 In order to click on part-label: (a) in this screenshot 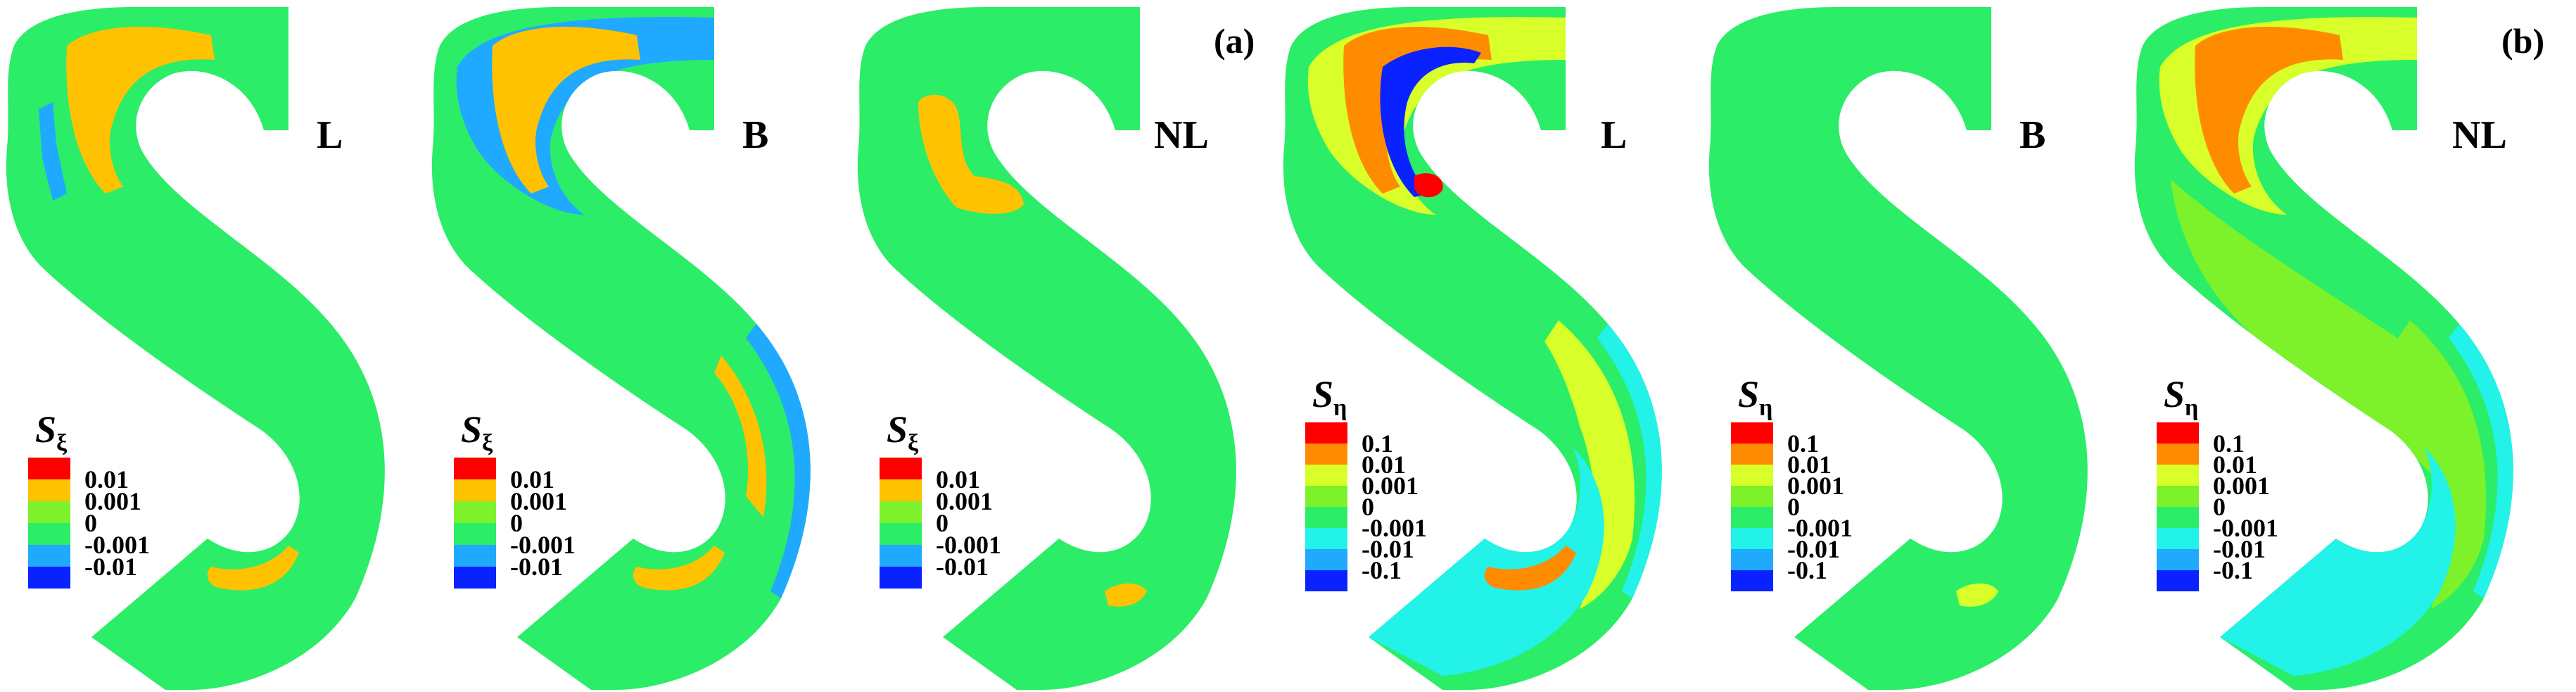, I will do `click(1234, 41)`.